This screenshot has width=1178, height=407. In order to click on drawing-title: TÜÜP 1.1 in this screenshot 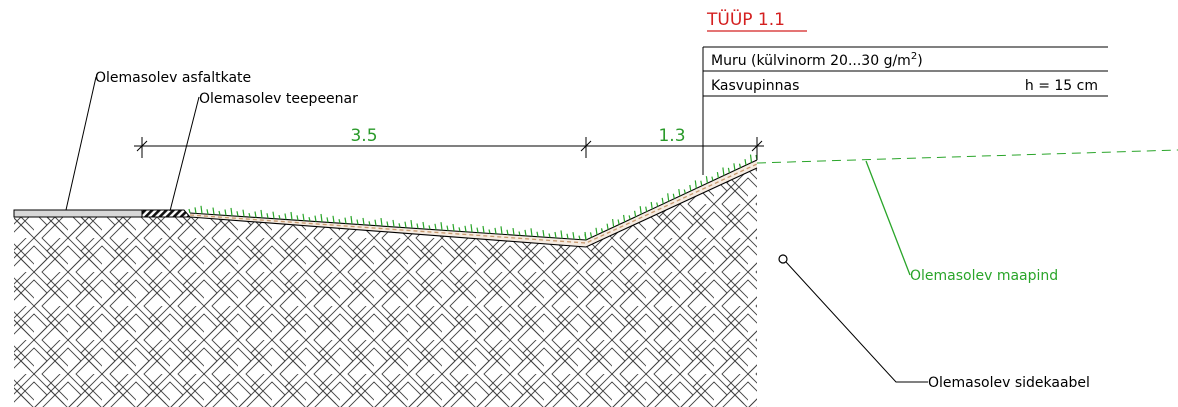, I will do `click(745, 19)`.